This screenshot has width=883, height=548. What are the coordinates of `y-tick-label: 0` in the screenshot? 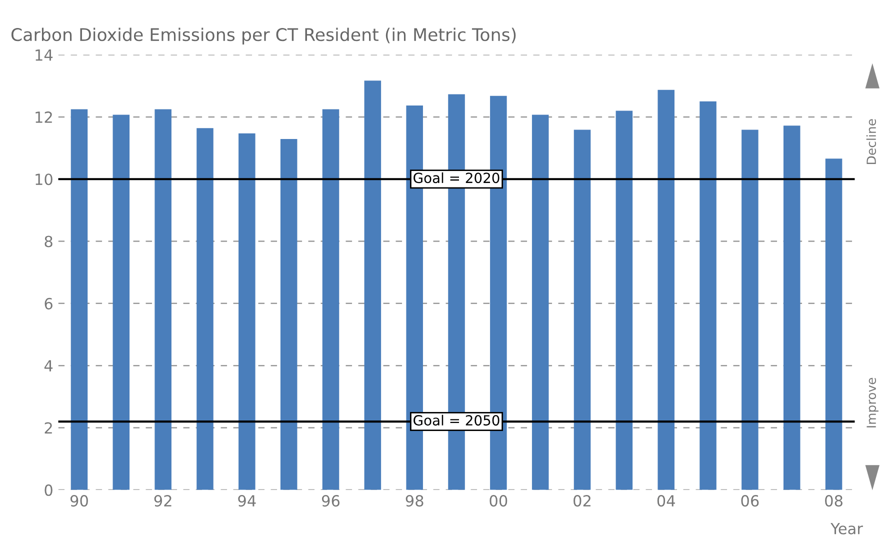 It's located at (48, 490).